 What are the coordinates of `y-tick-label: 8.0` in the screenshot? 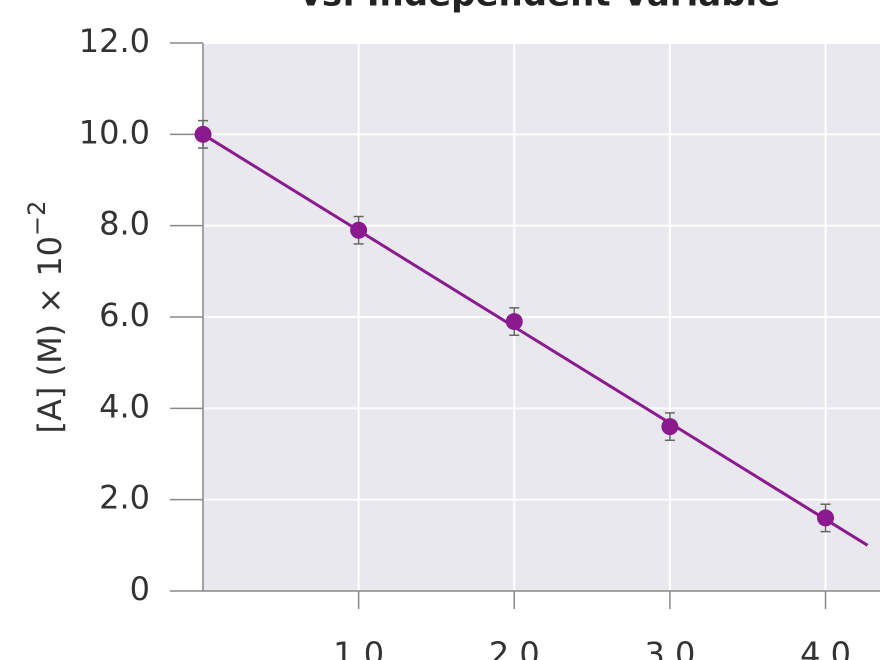 It's located at (124, 224).